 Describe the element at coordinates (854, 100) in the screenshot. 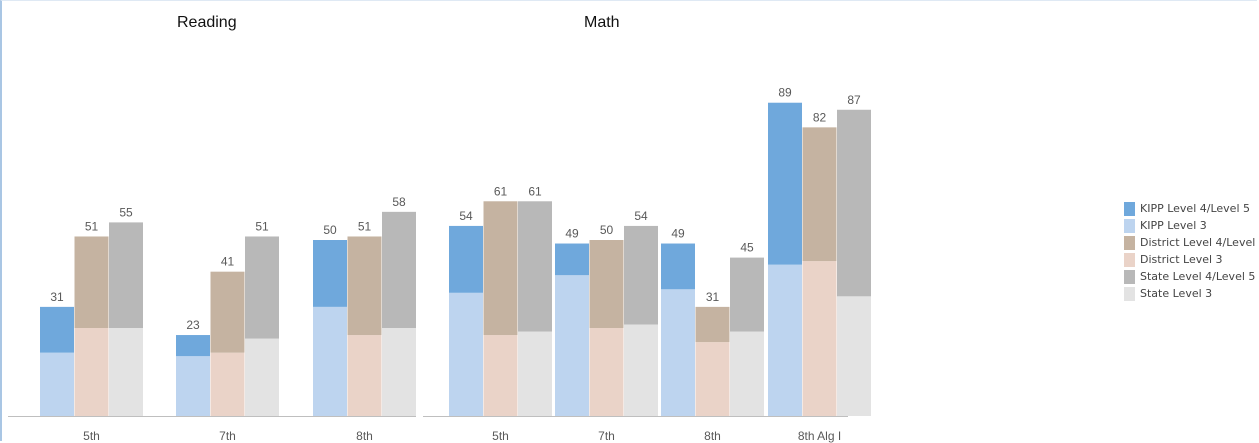

I see `data-label-math-8th-alg-i-state: 87` at that location.